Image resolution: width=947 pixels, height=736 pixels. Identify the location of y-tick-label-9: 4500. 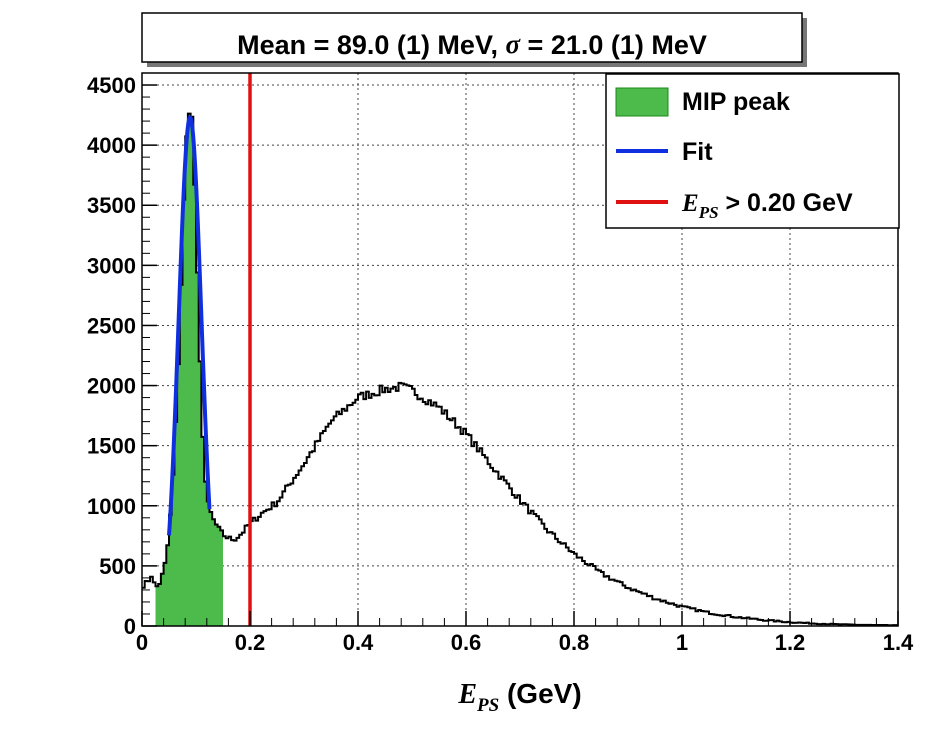
(111, 85).